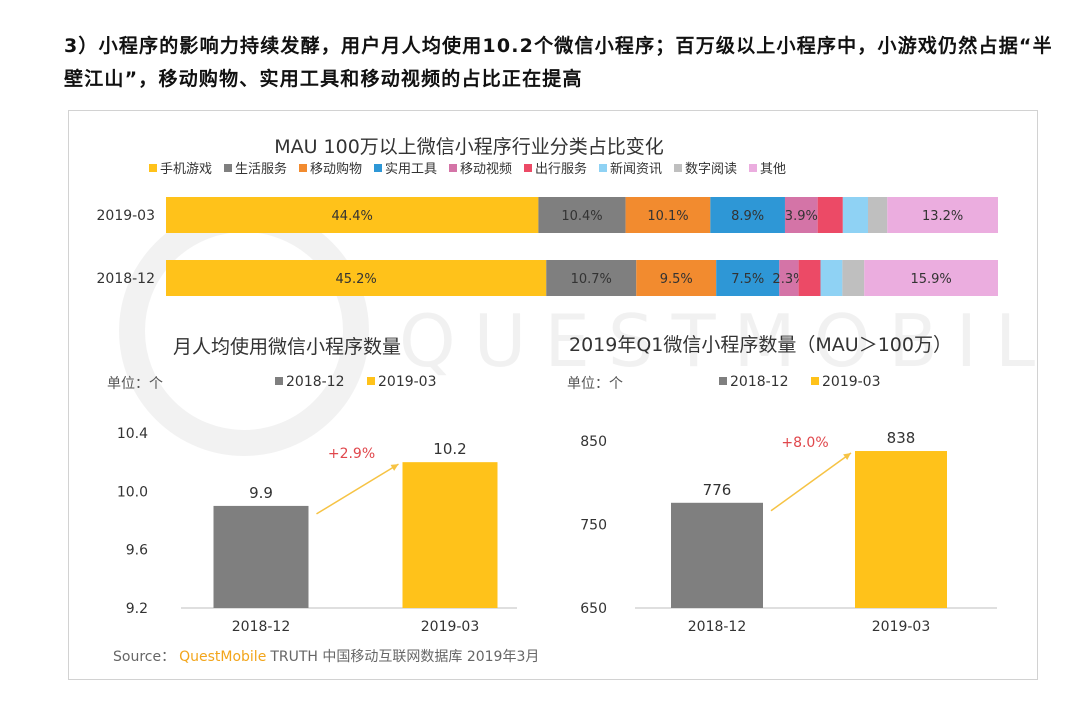 The image size is (1080, 705). Describe the element at coordinates (336, 169) in the screenshot. I see `legend-label: 移动购物` at that location.